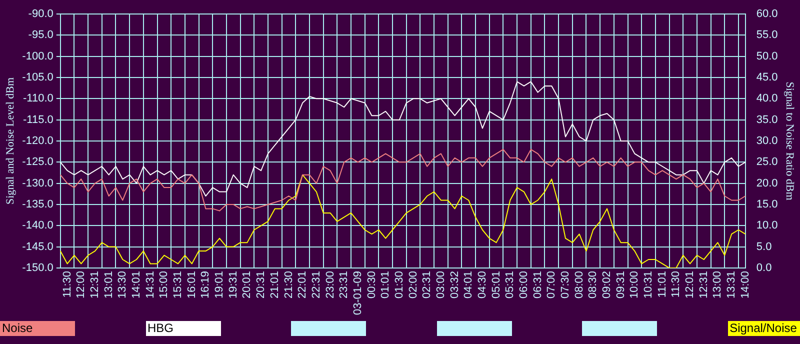  Describe the element at coordinates (648, 284) in the screenshot. I see `x-tick-label: 10:31` at that location.